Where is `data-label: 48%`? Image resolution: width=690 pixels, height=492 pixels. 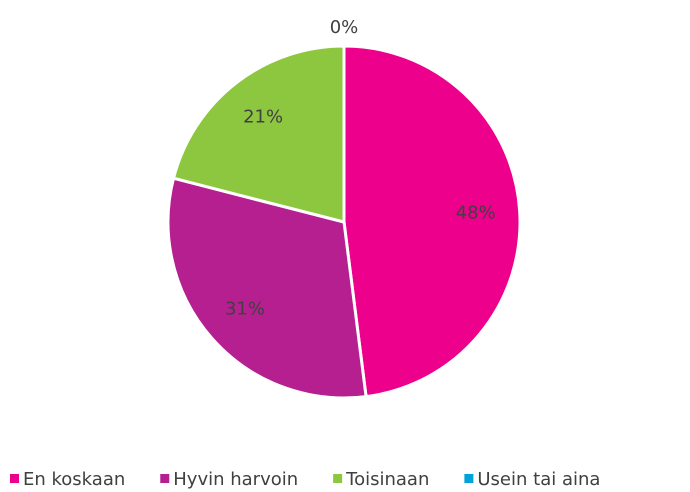
data-label: 48% is located at coordinates (476, 213).